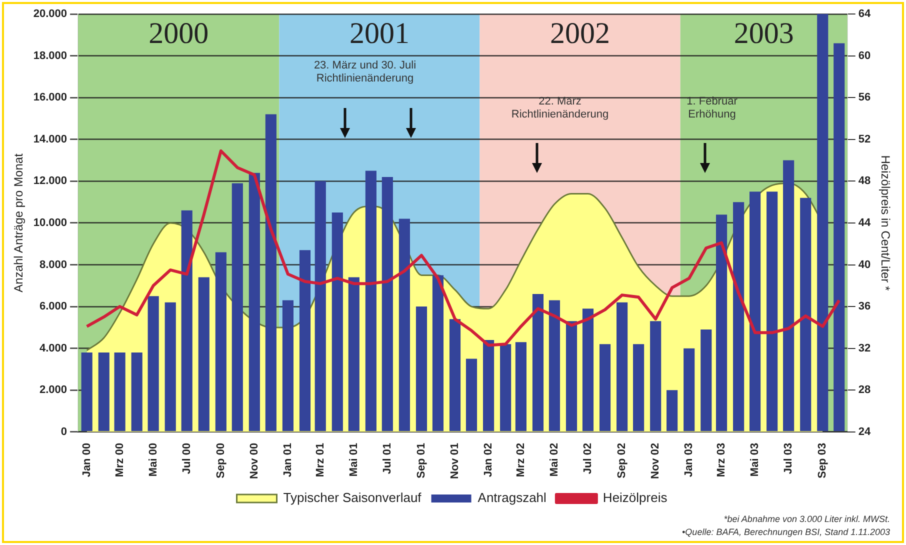 This screenshot has height=545, width=906. I want to click on x-tick-label: Mai 01, so click(354, 459).